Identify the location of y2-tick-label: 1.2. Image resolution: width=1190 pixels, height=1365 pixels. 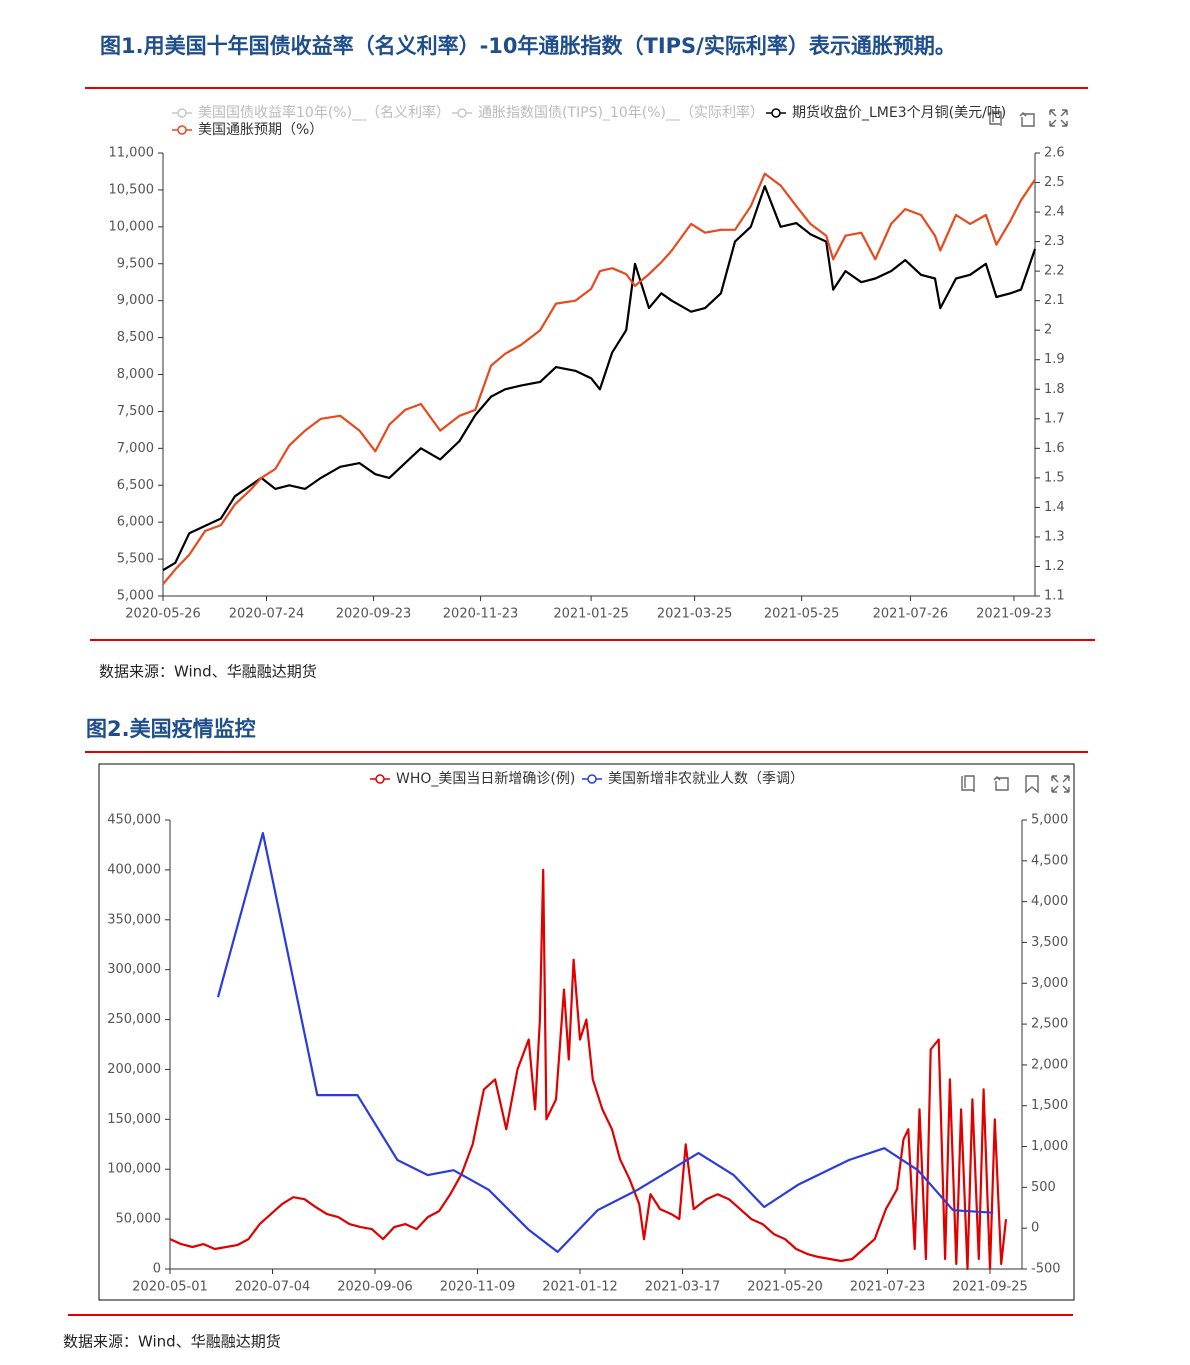
(1054, 566).